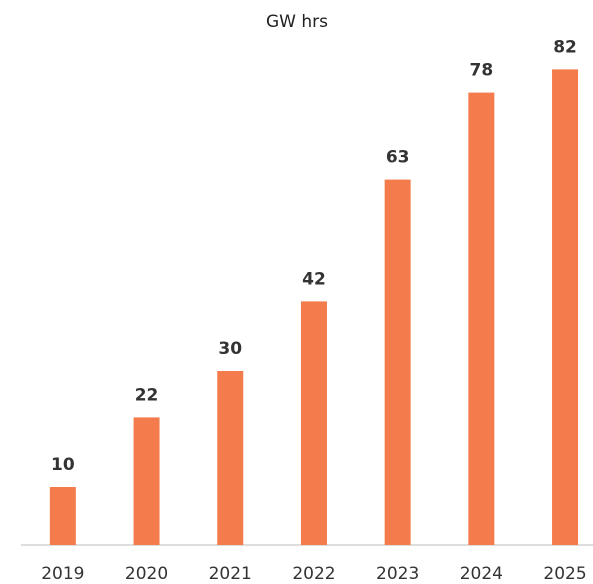  I want to click on x-tick-label: 2025, so click(564, 574).